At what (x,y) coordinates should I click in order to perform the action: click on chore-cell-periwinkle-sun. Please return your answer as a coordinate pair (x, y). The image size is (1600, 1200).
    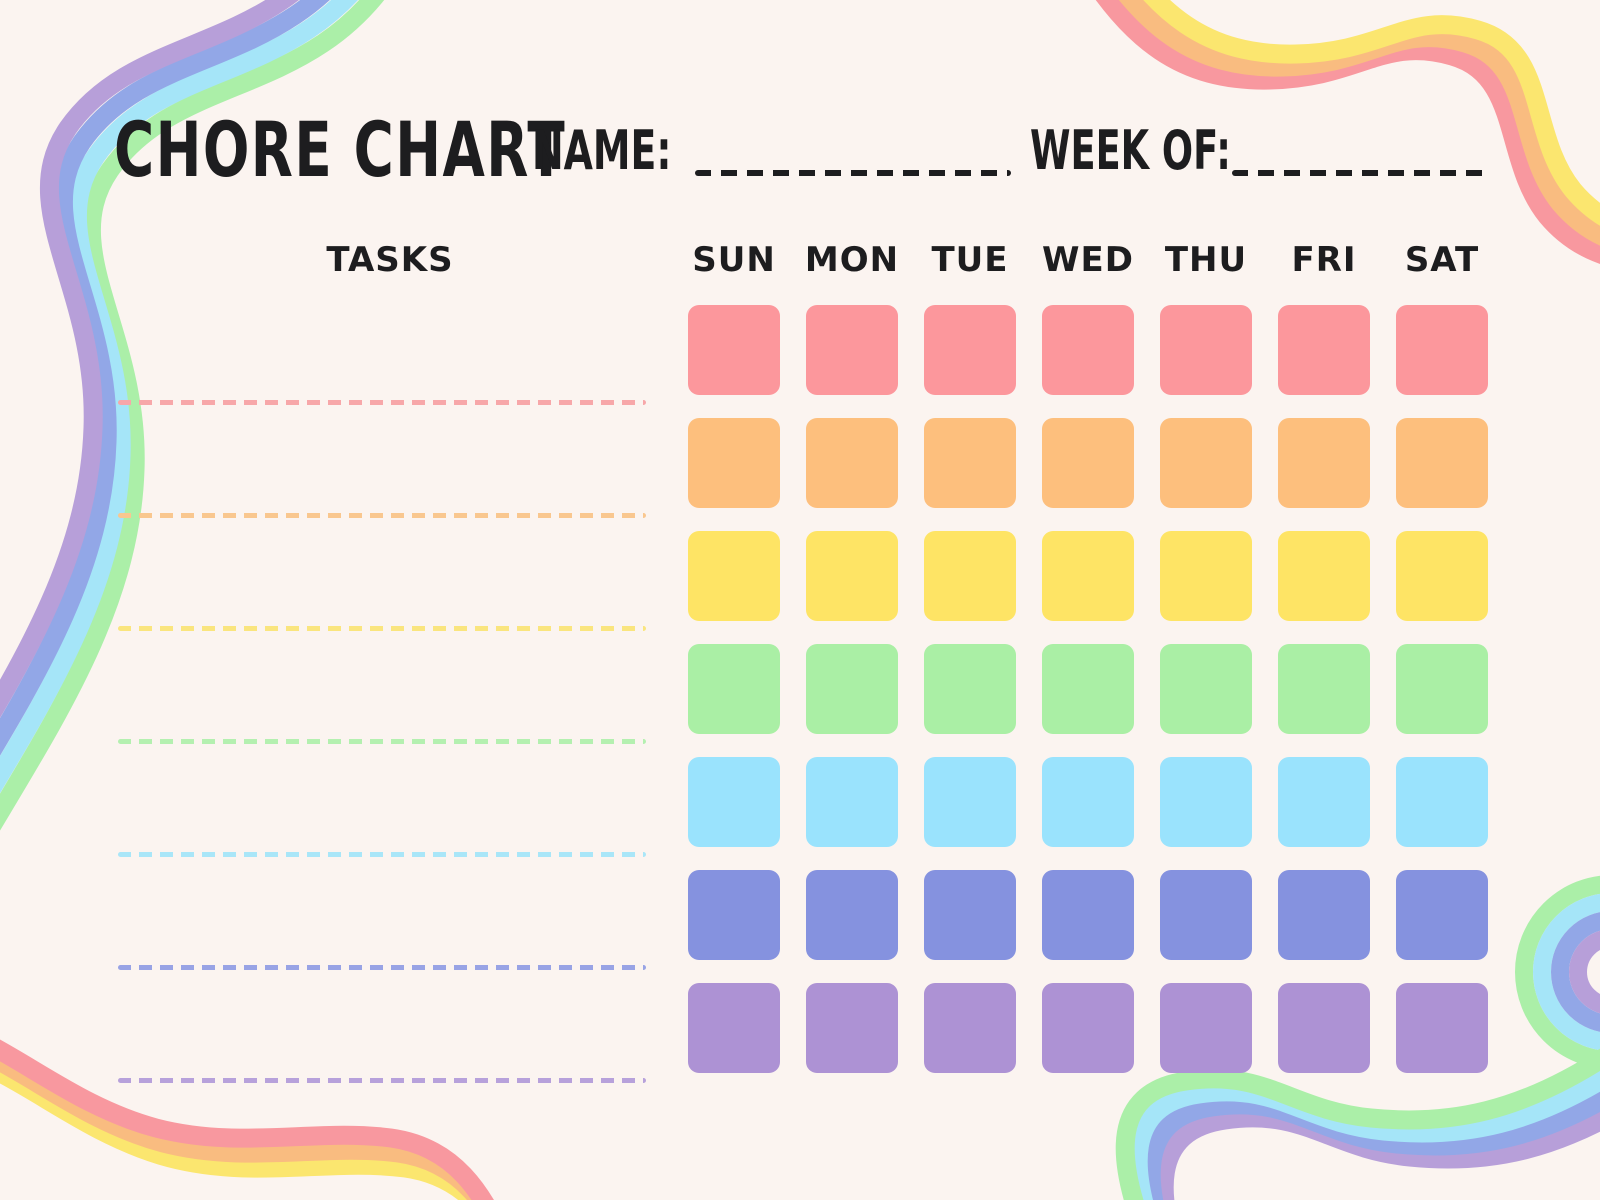
    Looking at the image, I should click on (734, 915).